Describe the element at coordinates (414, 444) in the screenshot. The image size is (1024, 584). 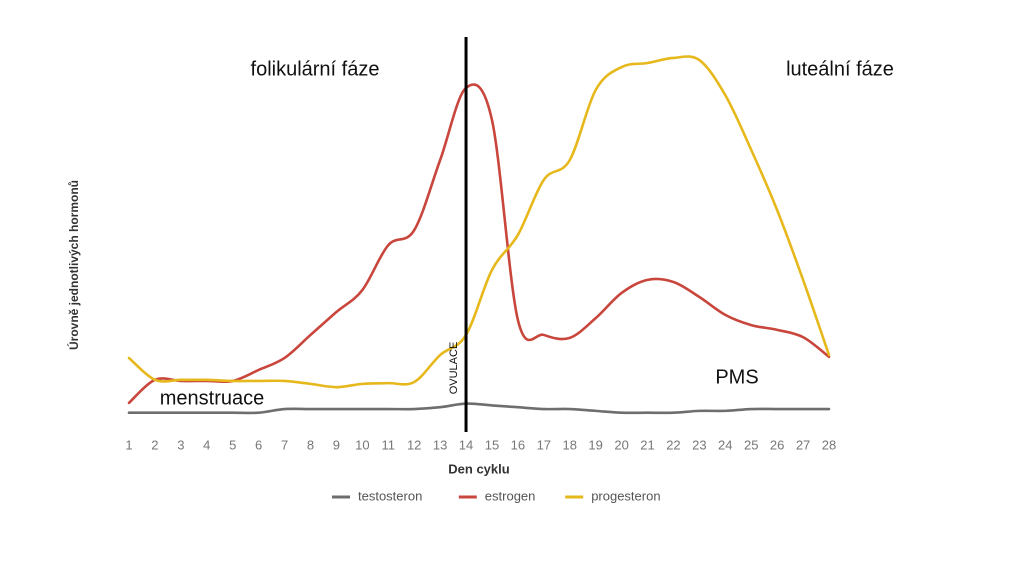
I see `x-tick-label: 12` at that location.